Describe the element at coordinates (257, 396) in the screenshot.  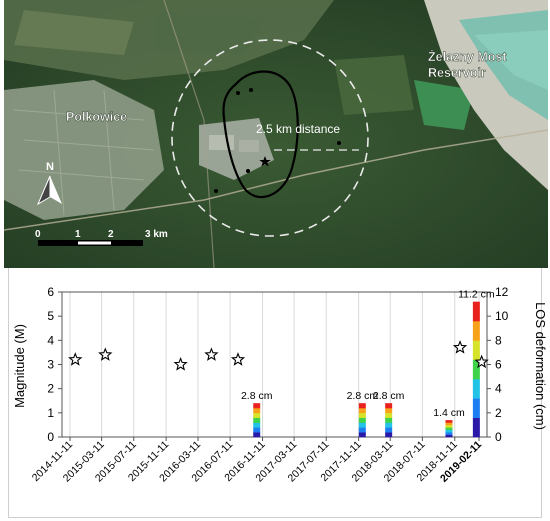
I see `deformation-bar-label-0: 2.8 cm` at that location.